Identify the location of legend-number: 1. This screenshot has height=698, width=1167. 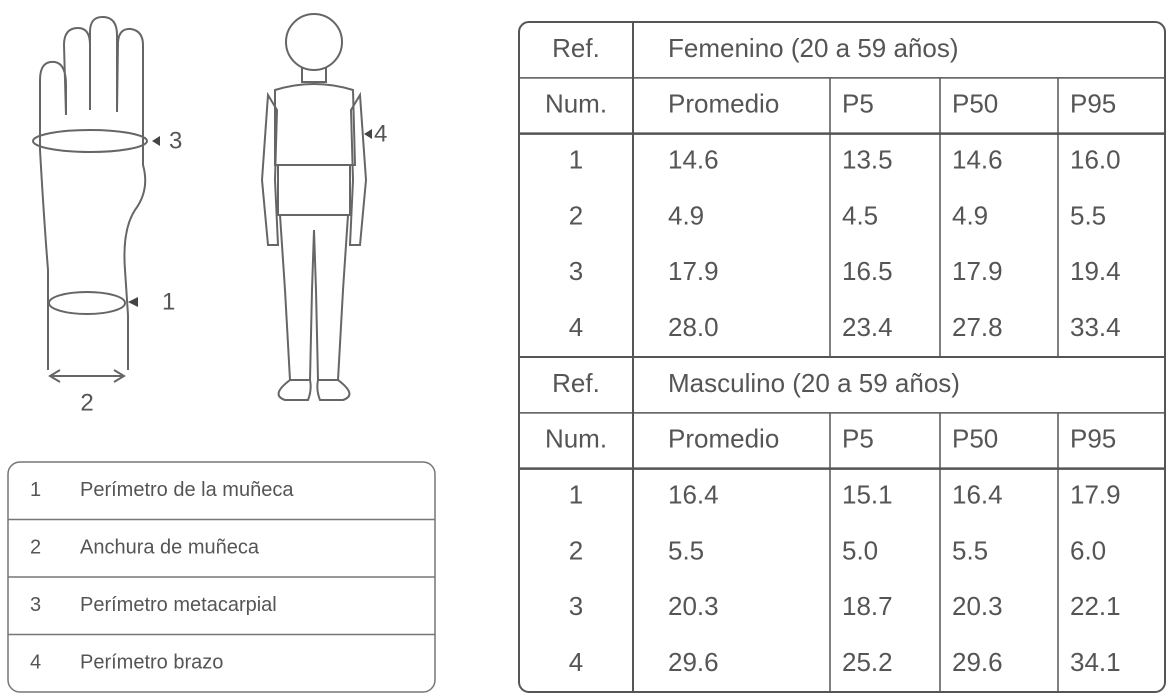
(35, 490).